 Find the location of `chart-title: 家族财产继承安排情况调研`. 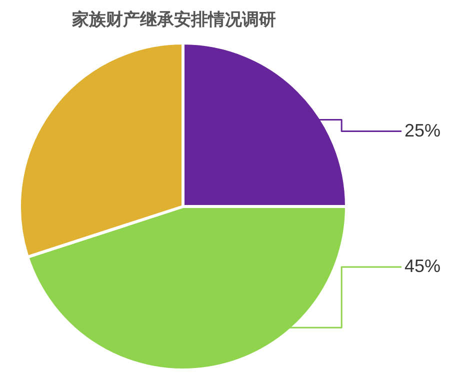

chart-title: 家族财产继承安排情况调研 is located at coordinates (174, 20).